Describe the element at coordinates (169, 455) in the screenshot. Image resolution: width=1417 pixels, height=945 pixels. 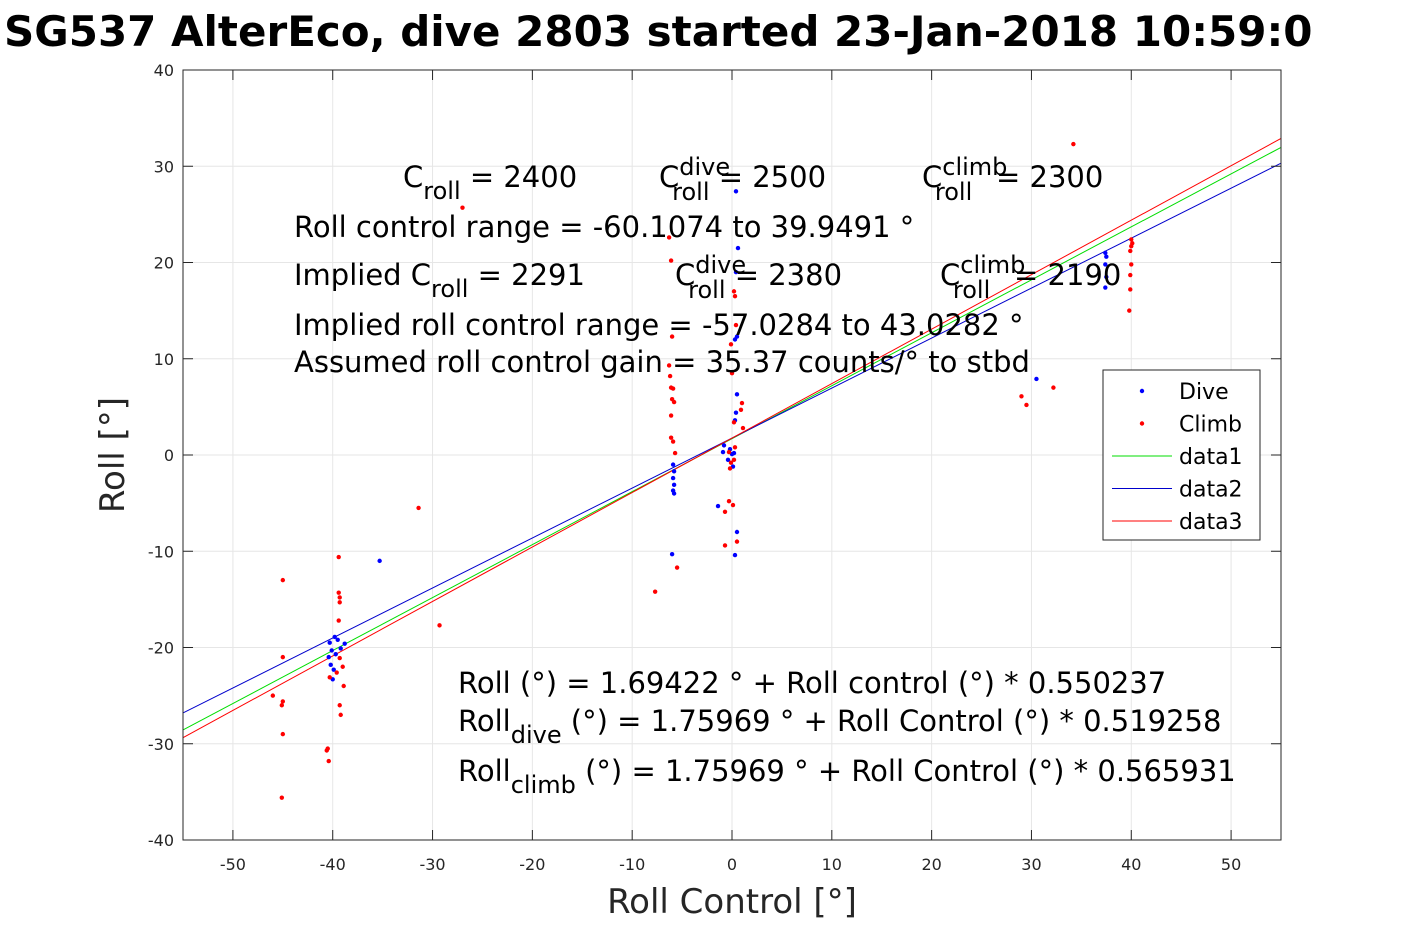
I see `y-tick-label: 0` at that location.